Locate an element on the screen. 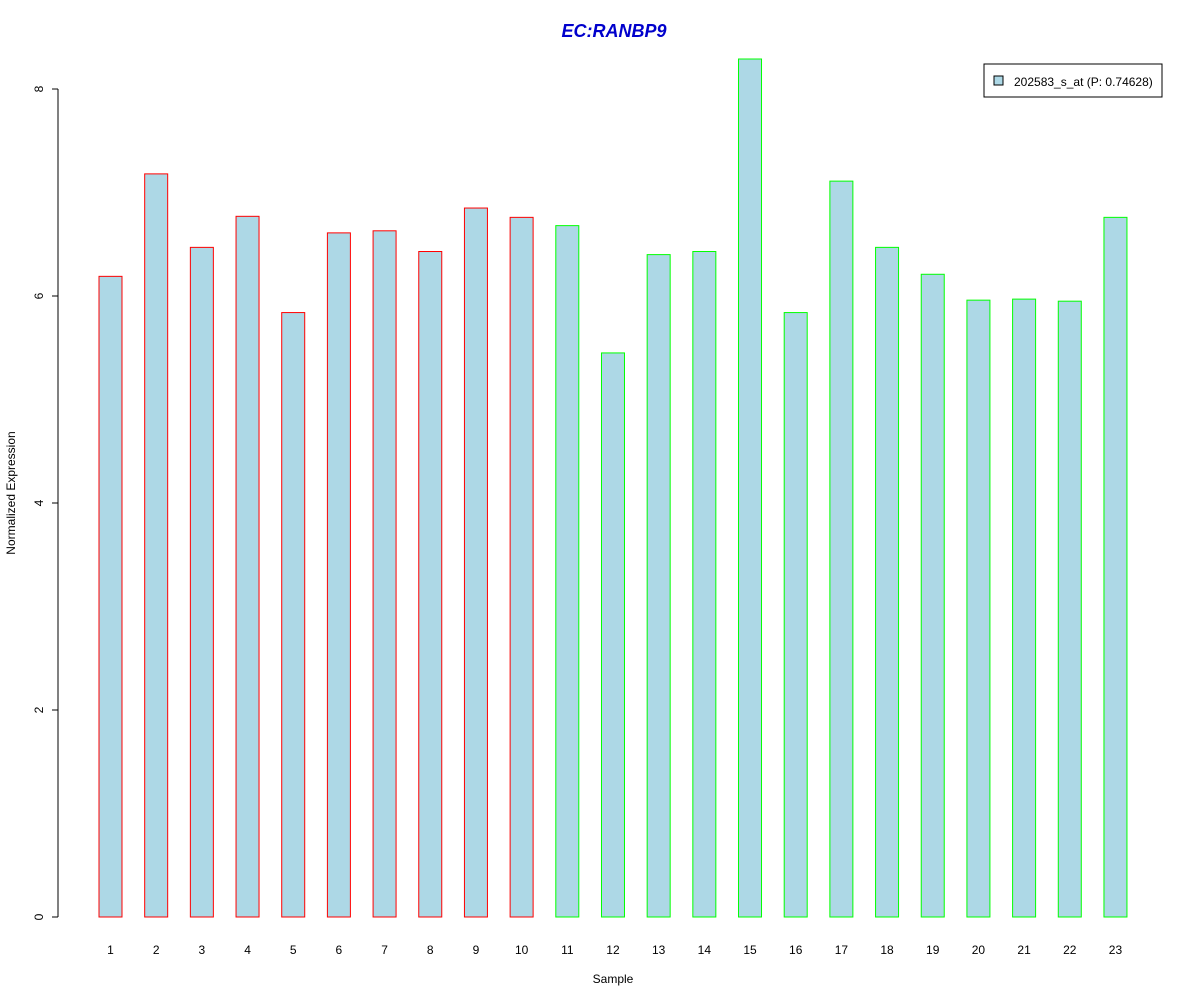  x-tick-label: 1 is located at coordinates (110, 950).